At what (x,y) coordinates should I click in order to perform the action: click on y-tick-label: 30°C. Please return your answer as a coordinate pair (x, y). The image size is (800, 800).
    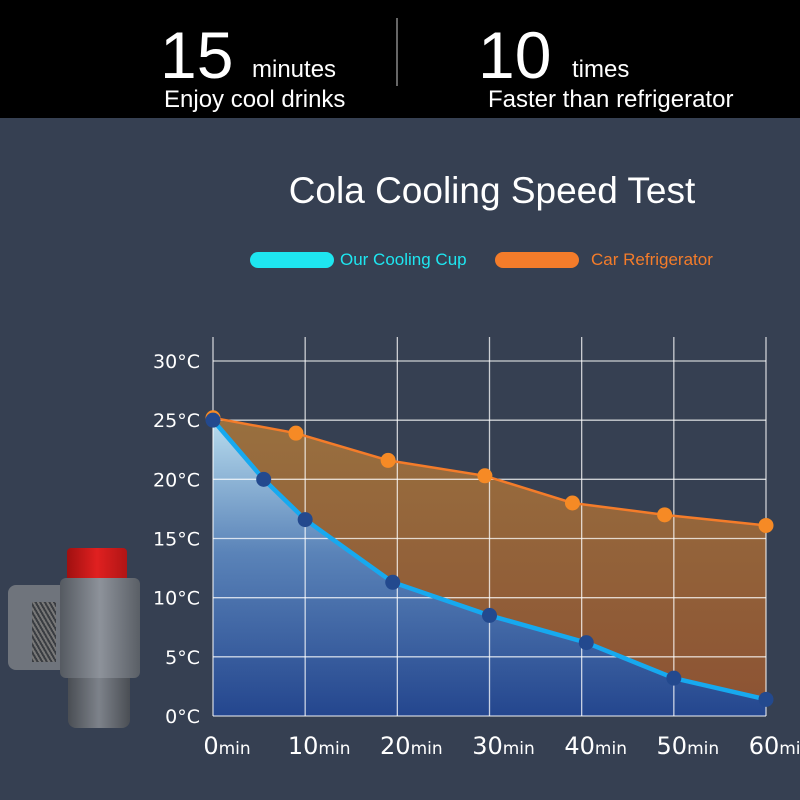
    Looking at the image, I should click on (176, 362).